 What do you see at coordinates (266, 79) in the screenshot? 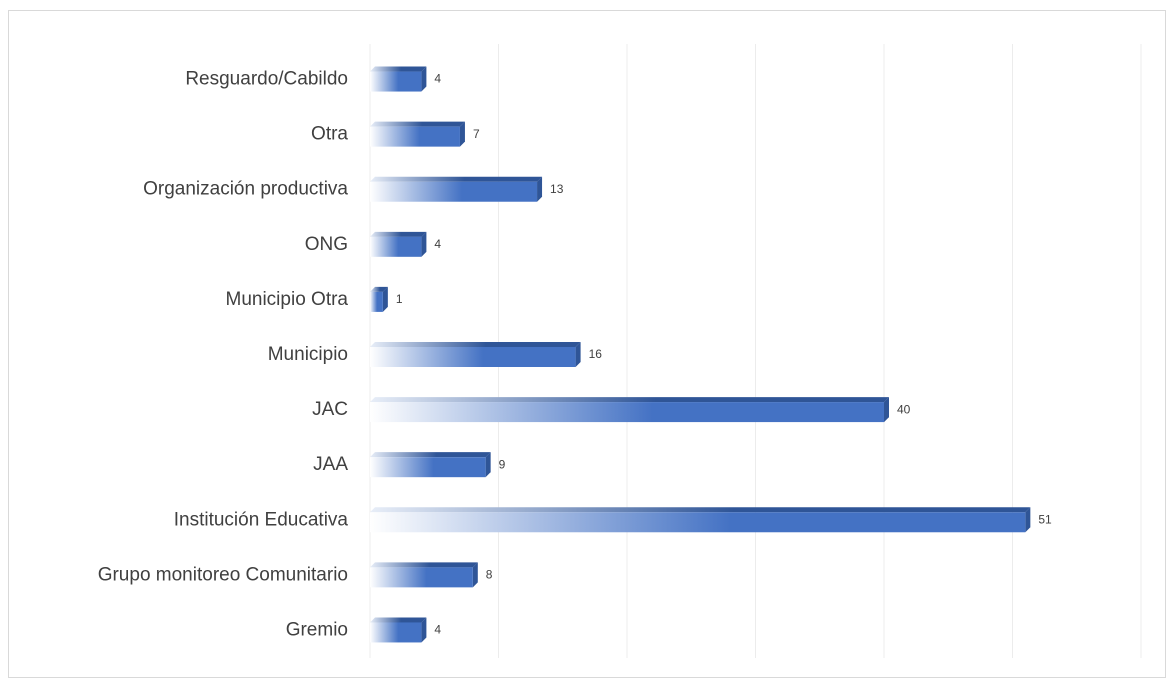
I see `y-tick-label: Resguardo/Cabildo` at bounding box center [266, 79].